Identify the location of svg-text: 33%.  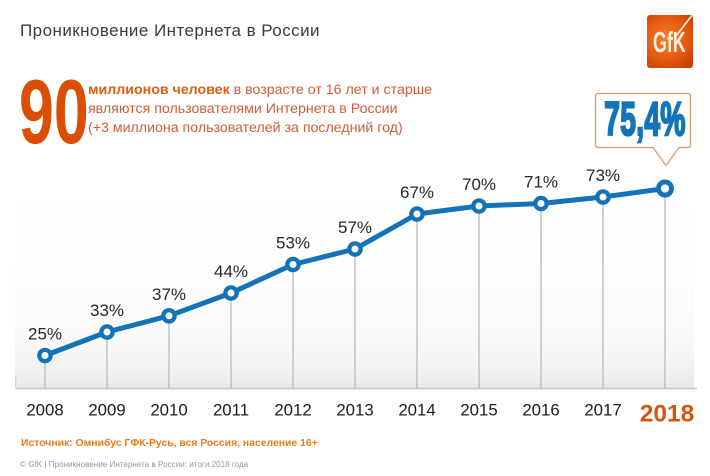
(107, 310).